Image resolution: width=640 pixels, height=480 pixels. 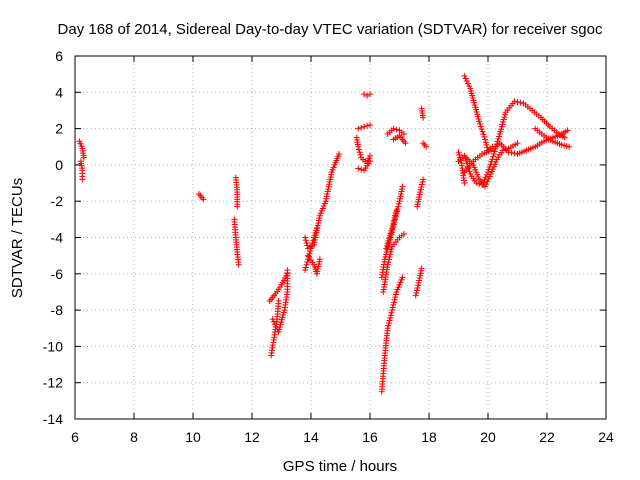 I want to click on y-tick-label: 0, so click(x=59, y=165).